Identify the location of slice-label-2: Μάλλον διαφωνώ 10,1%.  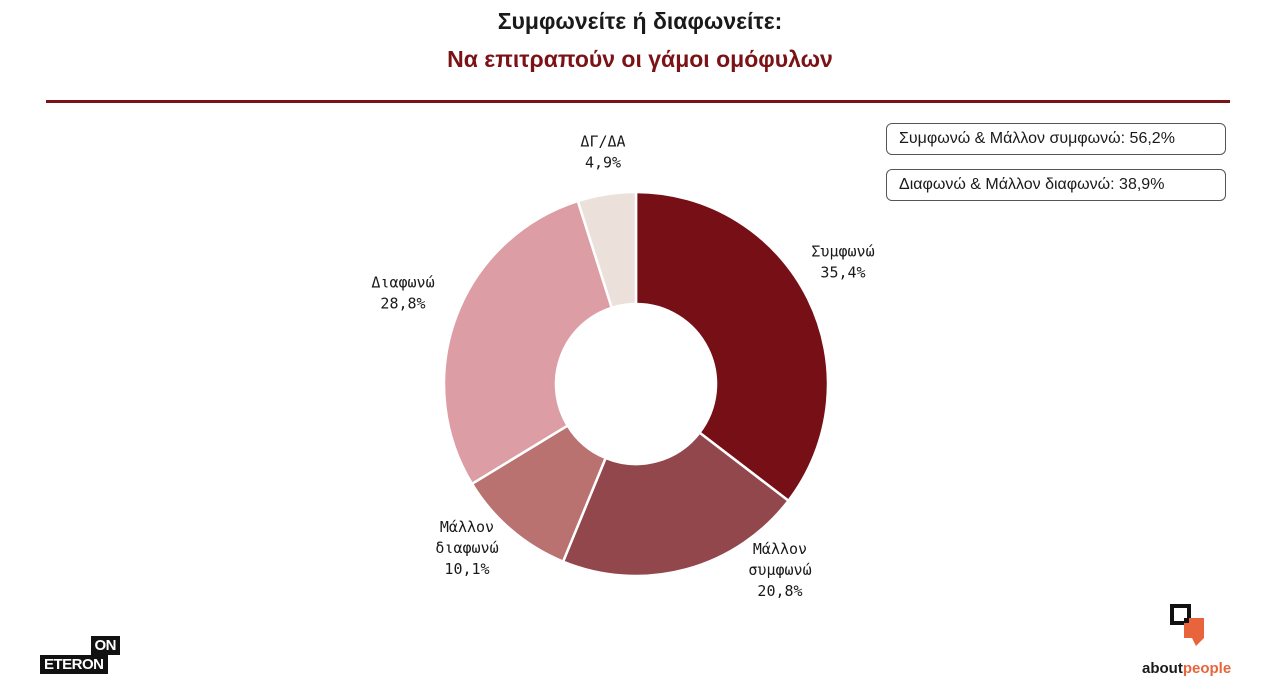
(466, 548).